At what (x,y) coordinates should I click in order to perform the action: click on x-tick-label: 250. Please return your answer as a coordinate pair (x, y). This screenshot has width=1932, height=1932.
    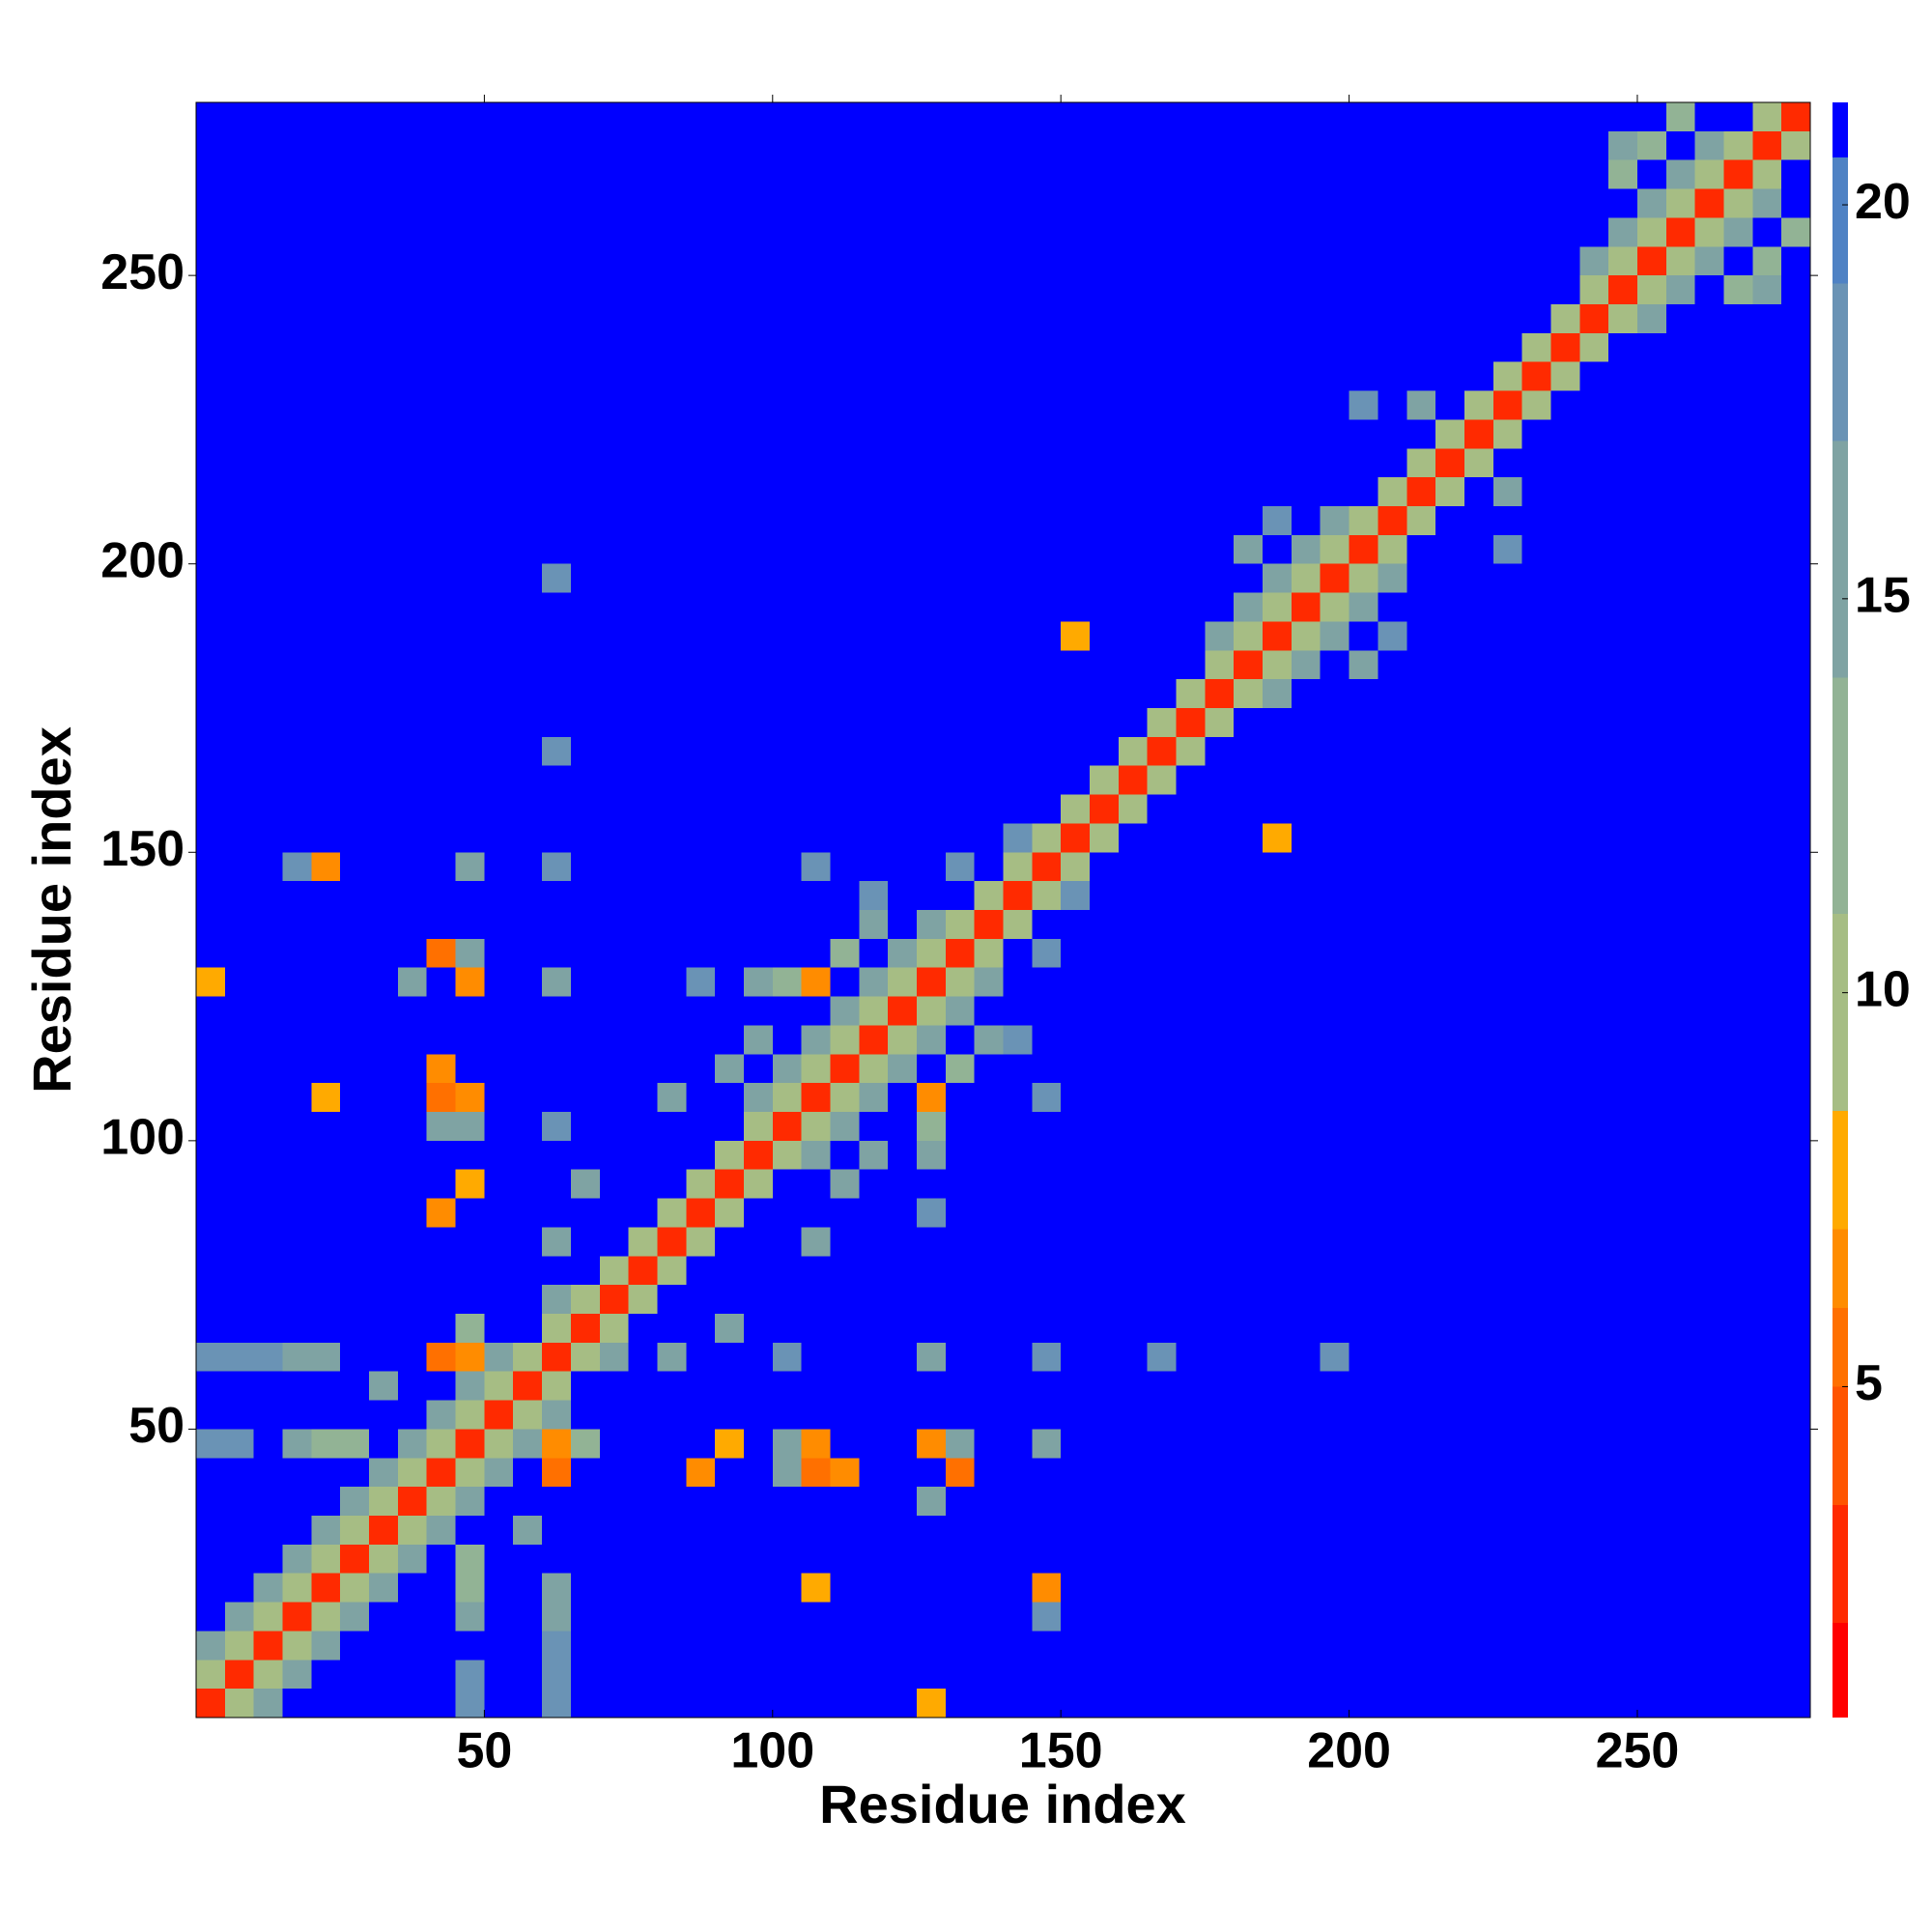
    Looking at the image, I should click on (1638, 1751).